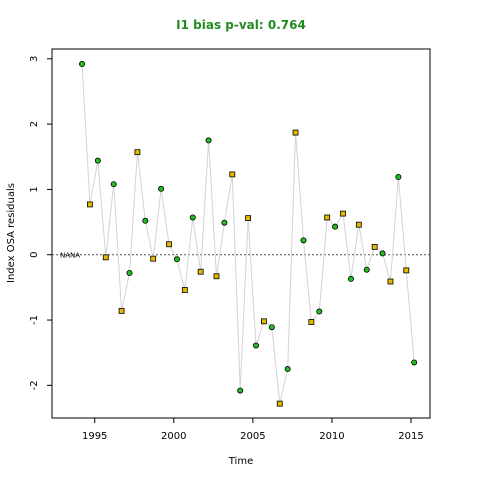  I want to click on chart-title: I1 bias p-val: 0.764, so click(241, 25).